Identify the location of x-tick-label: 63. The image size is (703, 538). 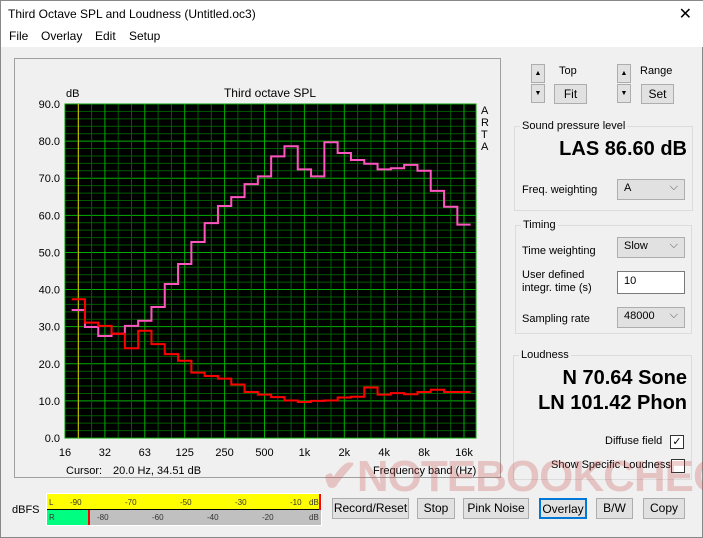
(145, 453).